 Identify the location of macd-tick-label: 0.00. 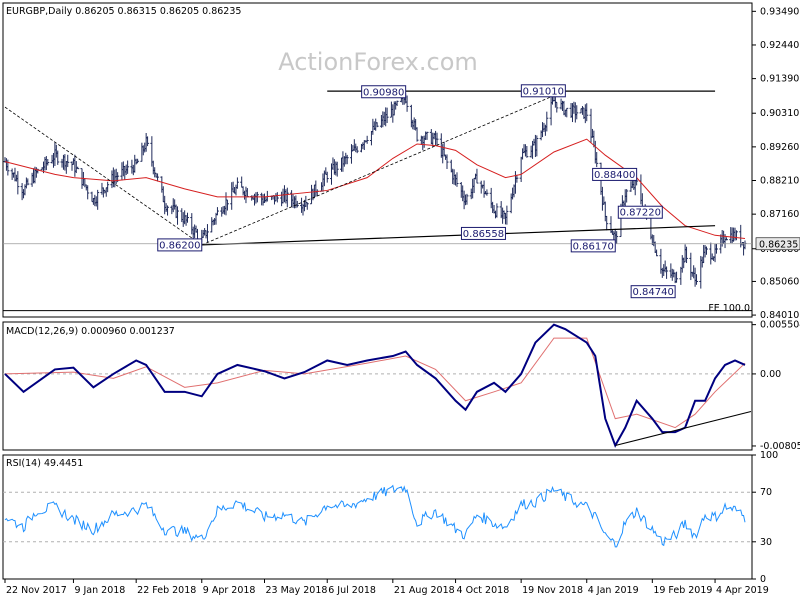
(770, 374).